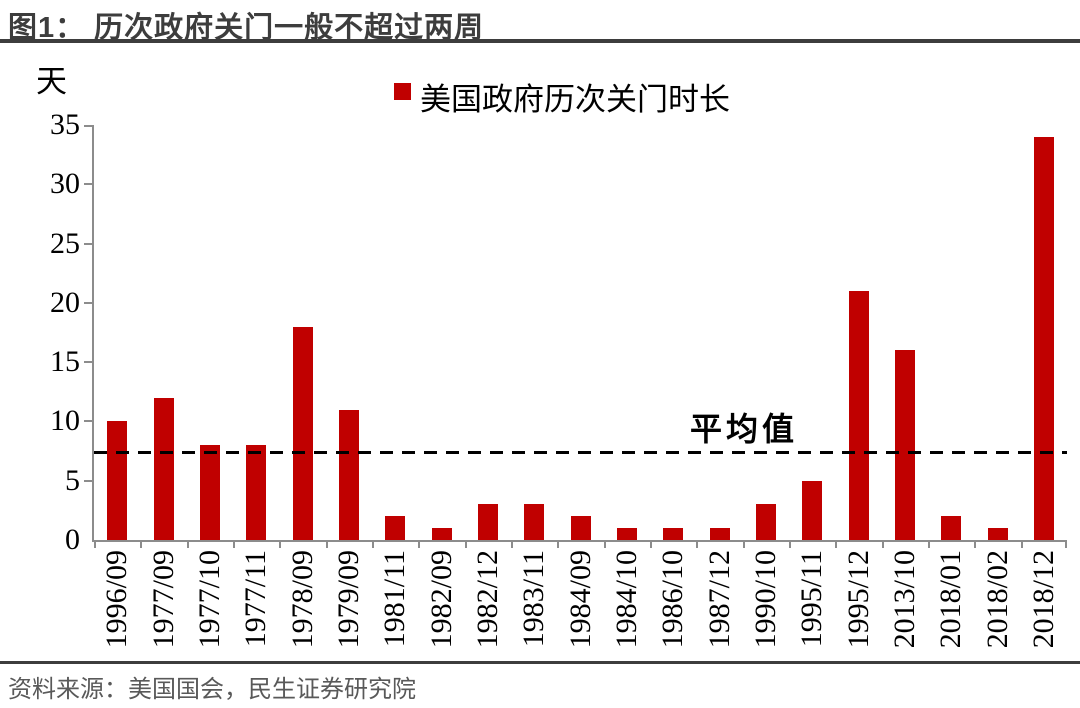 Image resolution: width=1080 pixels, height=708 pixels. Describe the element at coordinates (163, 599) in the screenshot. I see `x-axis-category-label: 1977/09` at that location.